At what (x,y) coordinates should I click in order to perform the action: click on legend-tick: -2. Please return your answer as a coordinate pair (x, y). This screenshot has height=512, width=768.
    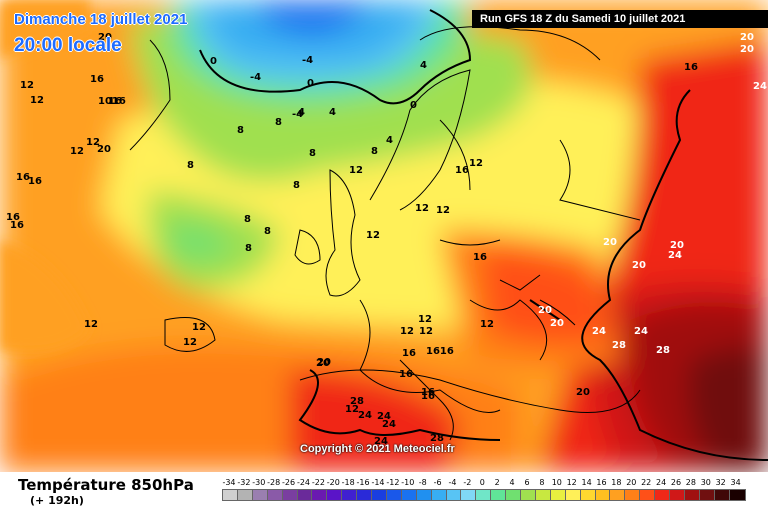
    Looking at the image, I should click on (467, 482).